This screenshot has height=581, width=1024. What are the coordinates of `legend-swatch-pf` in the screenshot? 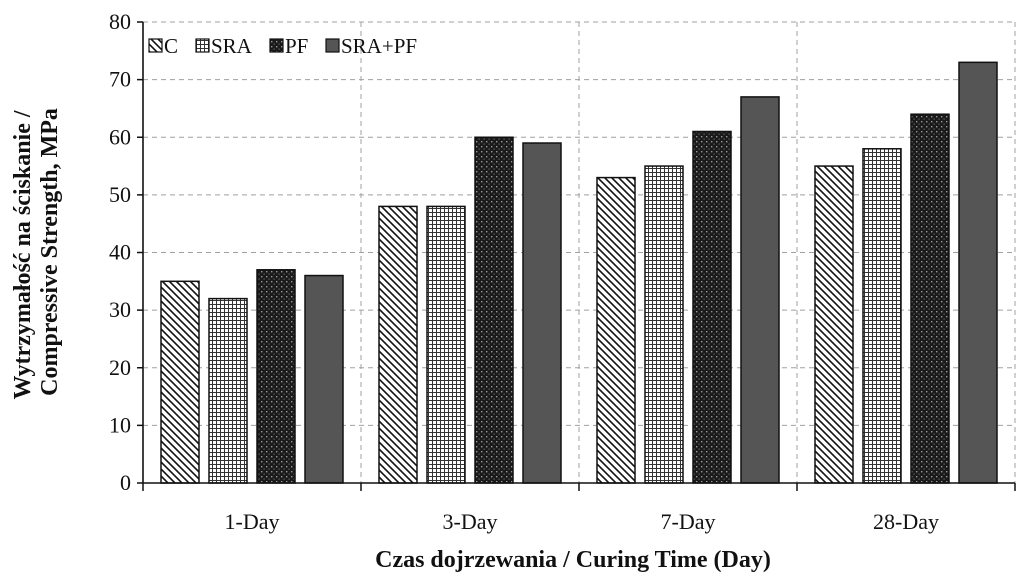 It's located at (276, 45).